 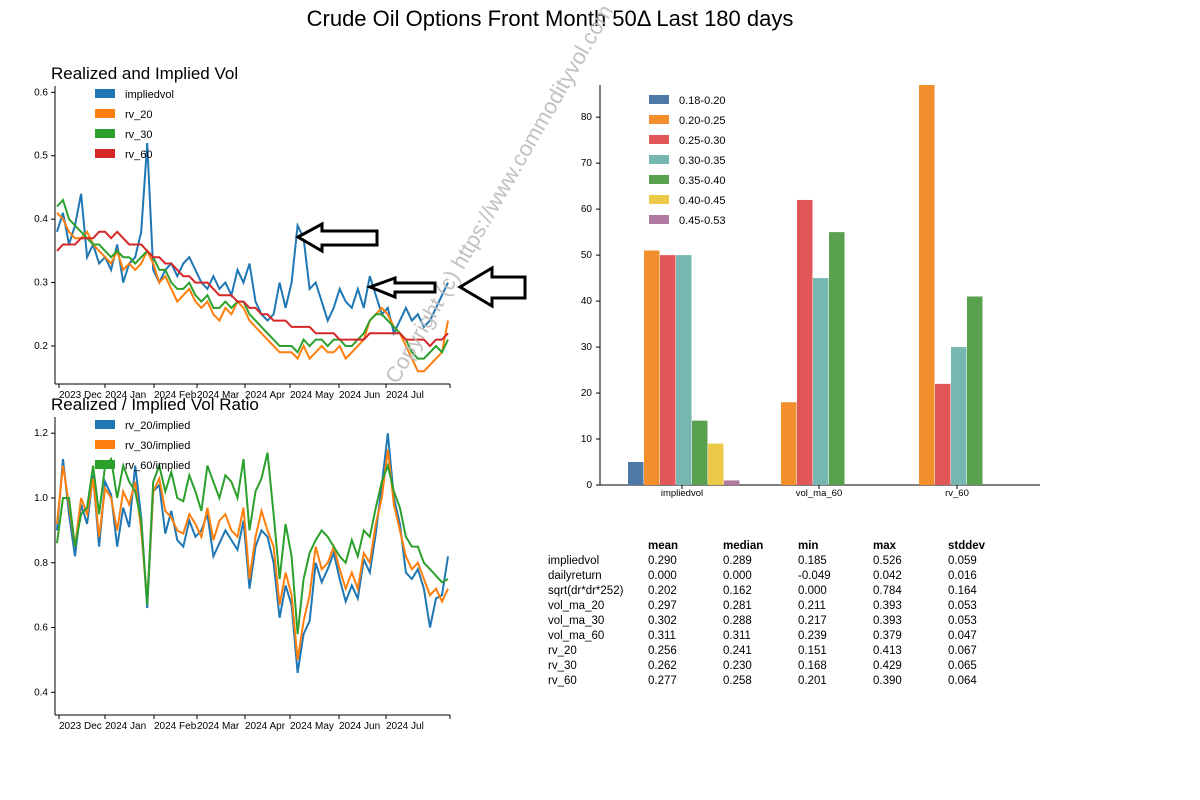 What do you see at coordinates (41, 346) in the screenshot?
I see `y-tick-label: 0.2` at bounding box center [41, 346].